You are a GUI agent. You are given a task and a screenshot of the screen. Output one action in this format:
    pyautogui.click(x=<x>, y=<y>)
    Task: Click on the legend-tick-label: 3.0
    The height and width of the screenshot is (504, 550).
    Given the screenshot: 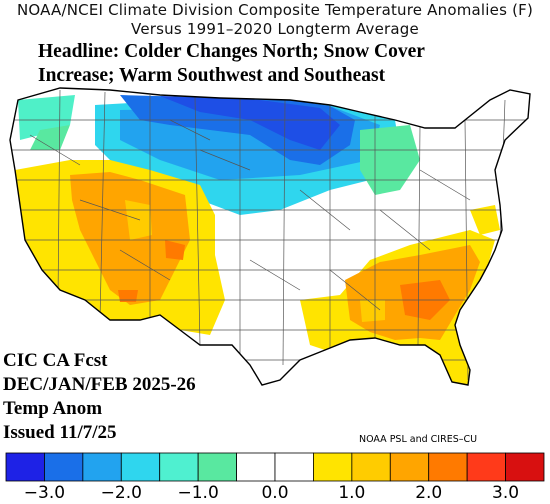 What is the action you would take?
    pyautogui.click(x=505, y=493)
    